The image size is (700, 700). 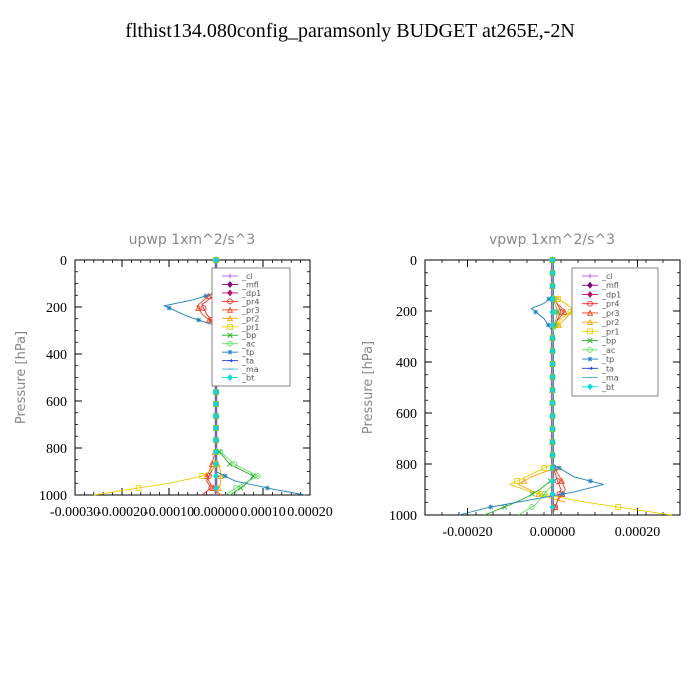 What do you see at coordinates (552, 240) in the screenshot?
I see `panel-title: vpwp 1xm^2/s^3` at bounding box center [552, 240].